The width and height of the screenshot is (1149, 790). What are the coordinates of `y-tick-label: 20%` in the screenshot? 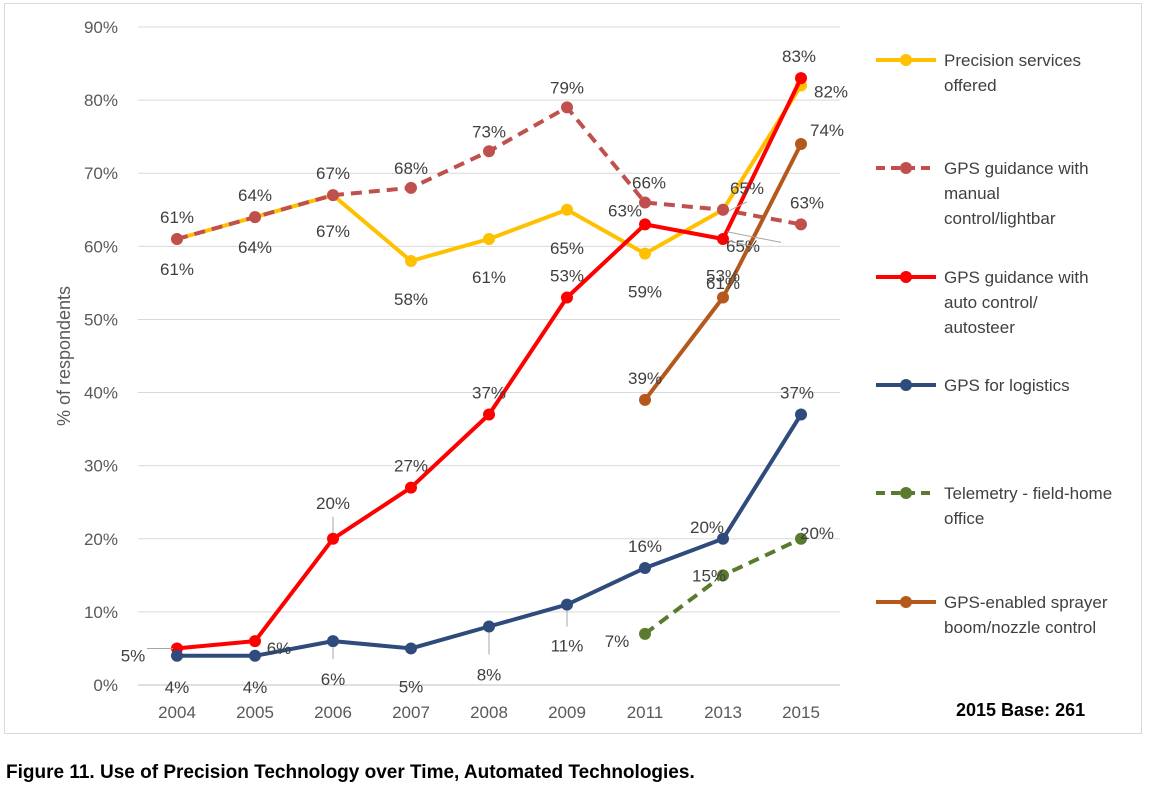 It's located at (101, 539).